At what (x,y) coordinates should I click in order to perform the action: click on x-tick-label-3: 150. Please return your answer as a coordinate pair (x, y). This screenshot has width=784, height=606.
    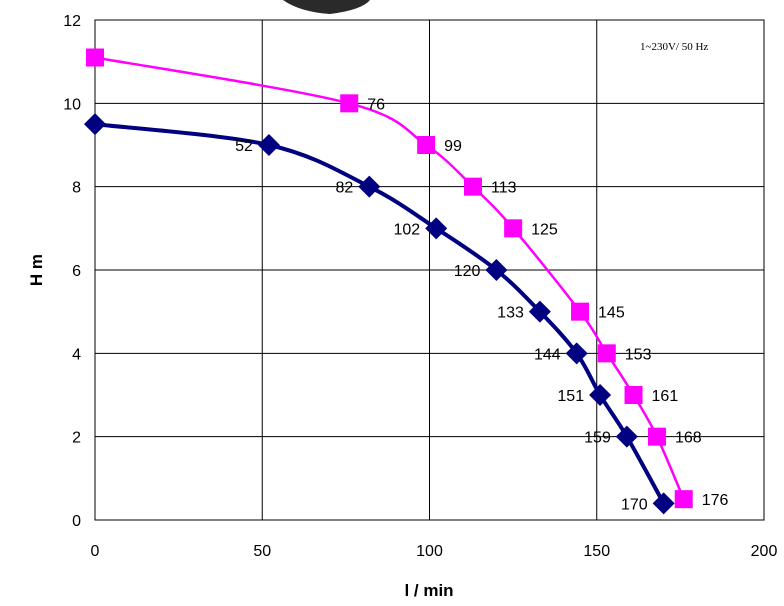
    Looking at the image, I should click on (596, 551).